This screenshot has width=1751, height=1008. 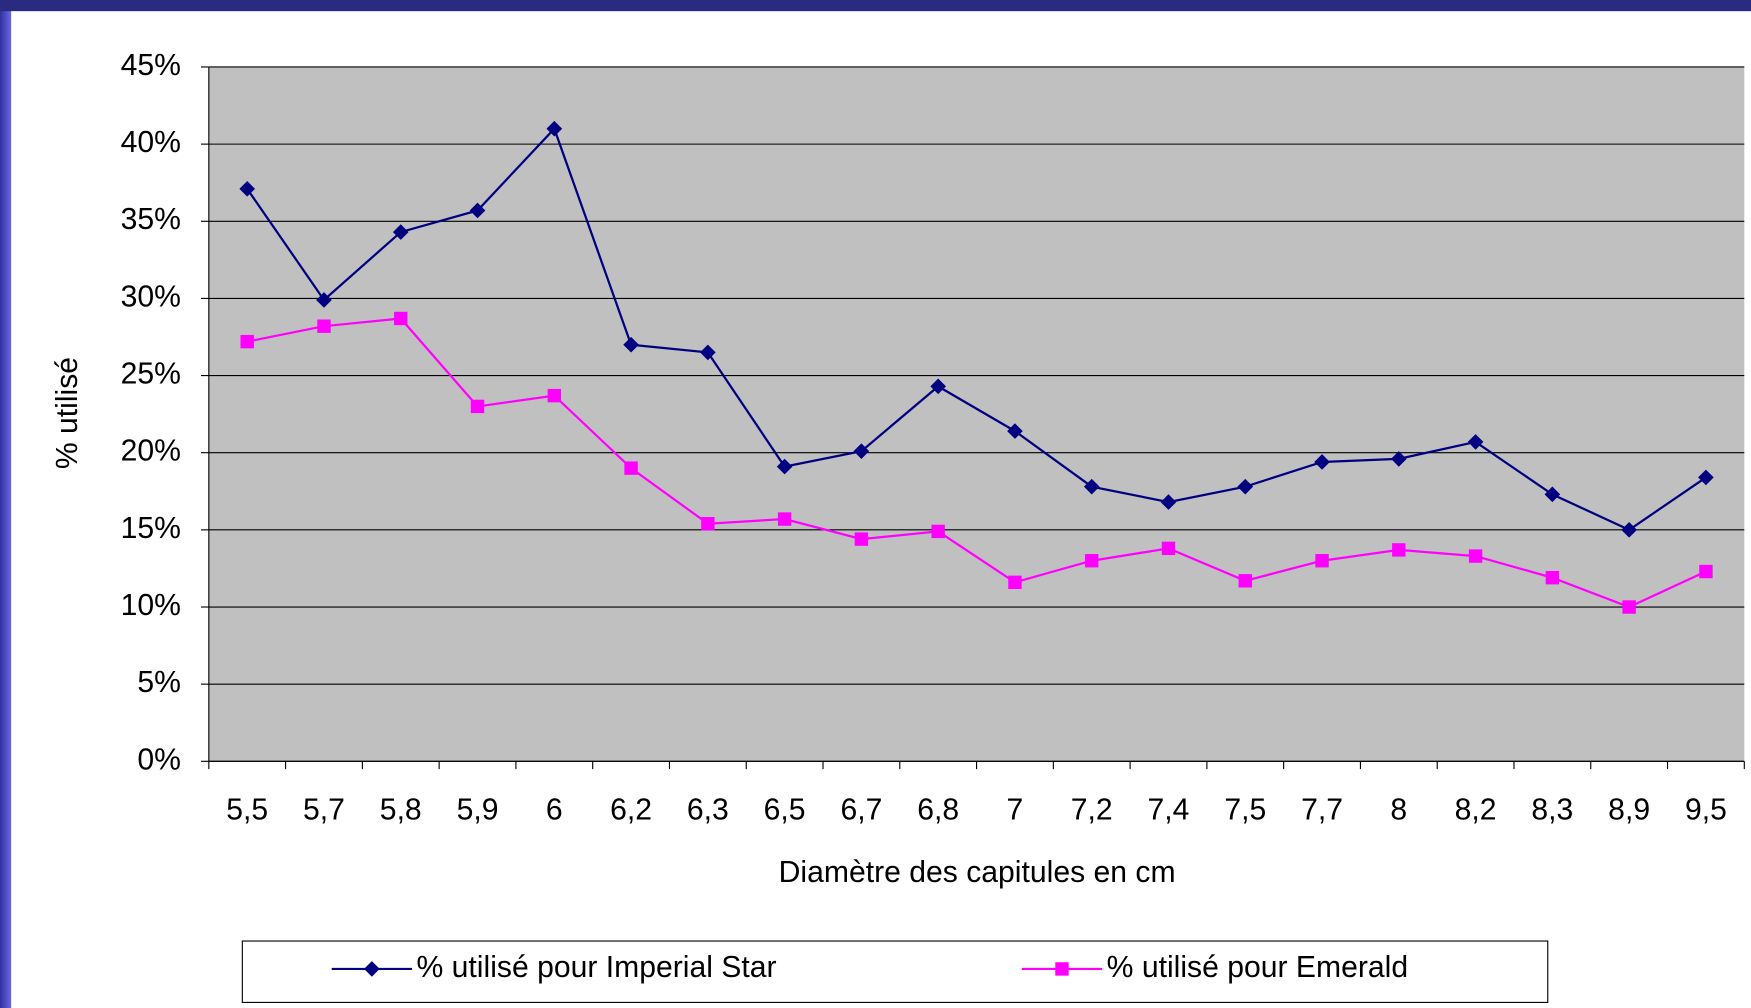 I want to click on legend-label: % utilisé pour Imperial Star, so click(x=597, y=967).